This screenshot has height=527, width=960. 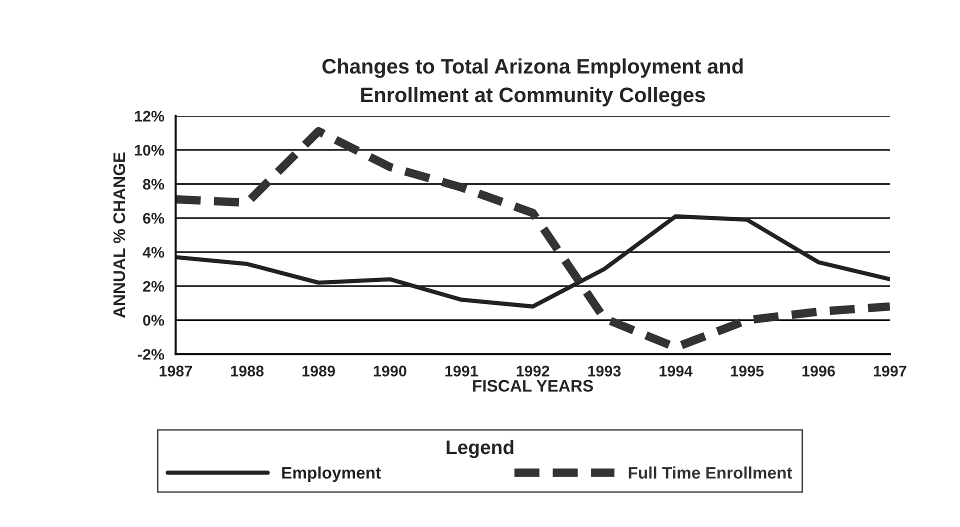 I want to click on x-tick-label: 1991, so click(x=461, y=371).